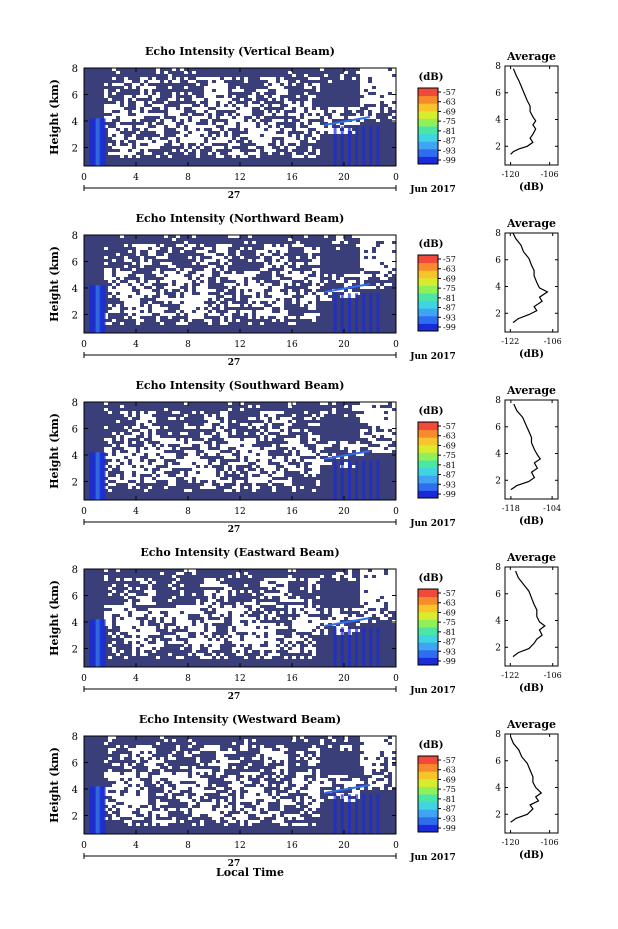  What do you see at coordinates (449, 141) in the screenshot?
I see `colorbar-tick-label: -87` at bounding box center [449, 141].